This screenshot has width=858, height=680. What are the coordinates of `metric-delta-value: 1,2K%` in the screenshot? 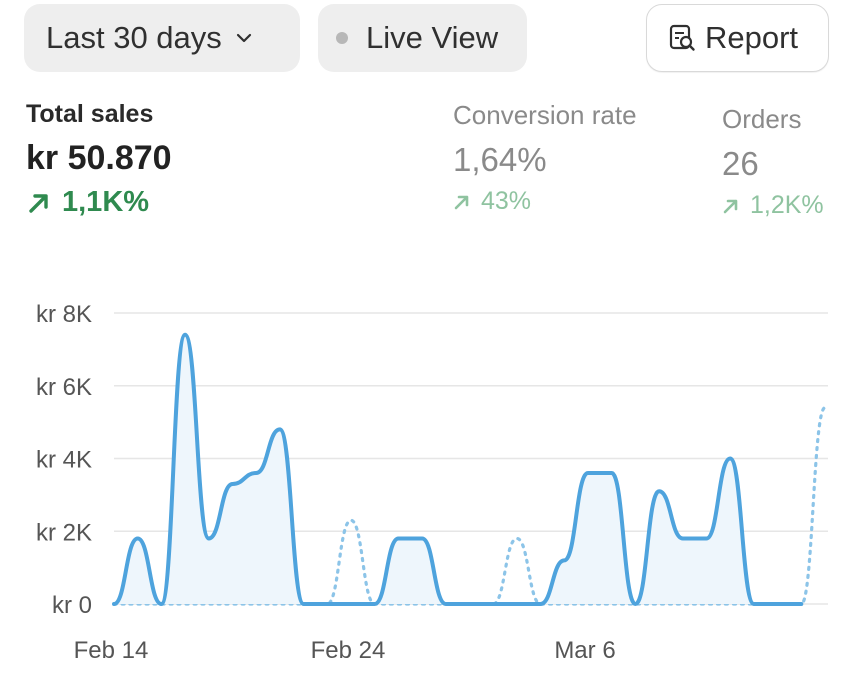 It's located at (787, 205).